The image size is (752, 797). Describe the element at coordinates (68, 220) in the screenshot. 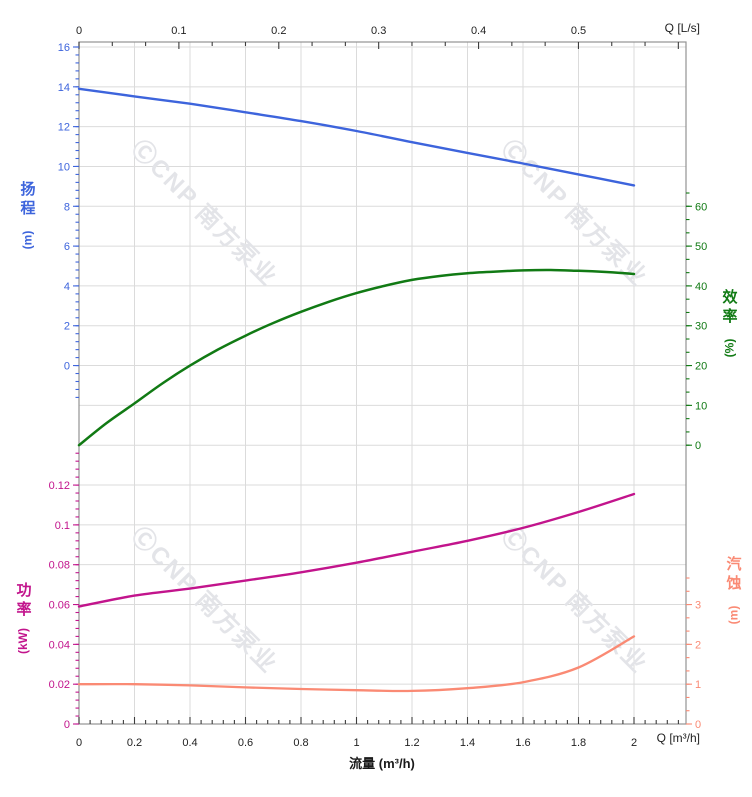

I see `head-axis-ticks: 0 2 4 6 8 10 12 14 16` at that location.